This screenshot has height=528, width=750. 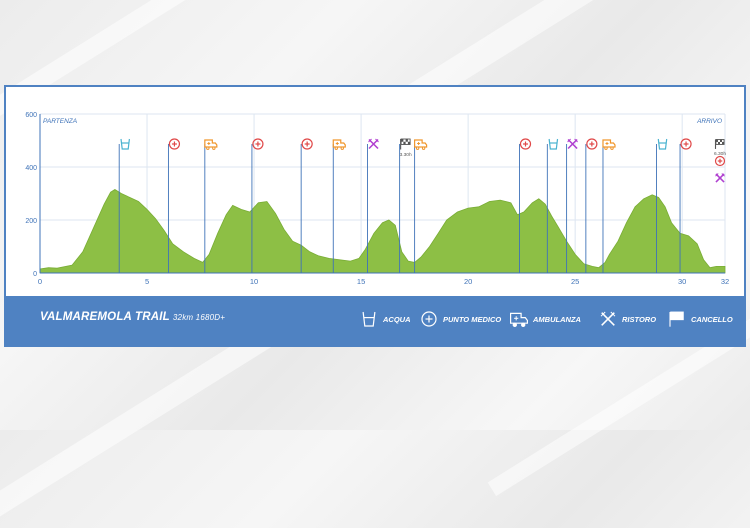 I want to click on marker-time-label-16: 6.30h, so click(x=720, y=154).